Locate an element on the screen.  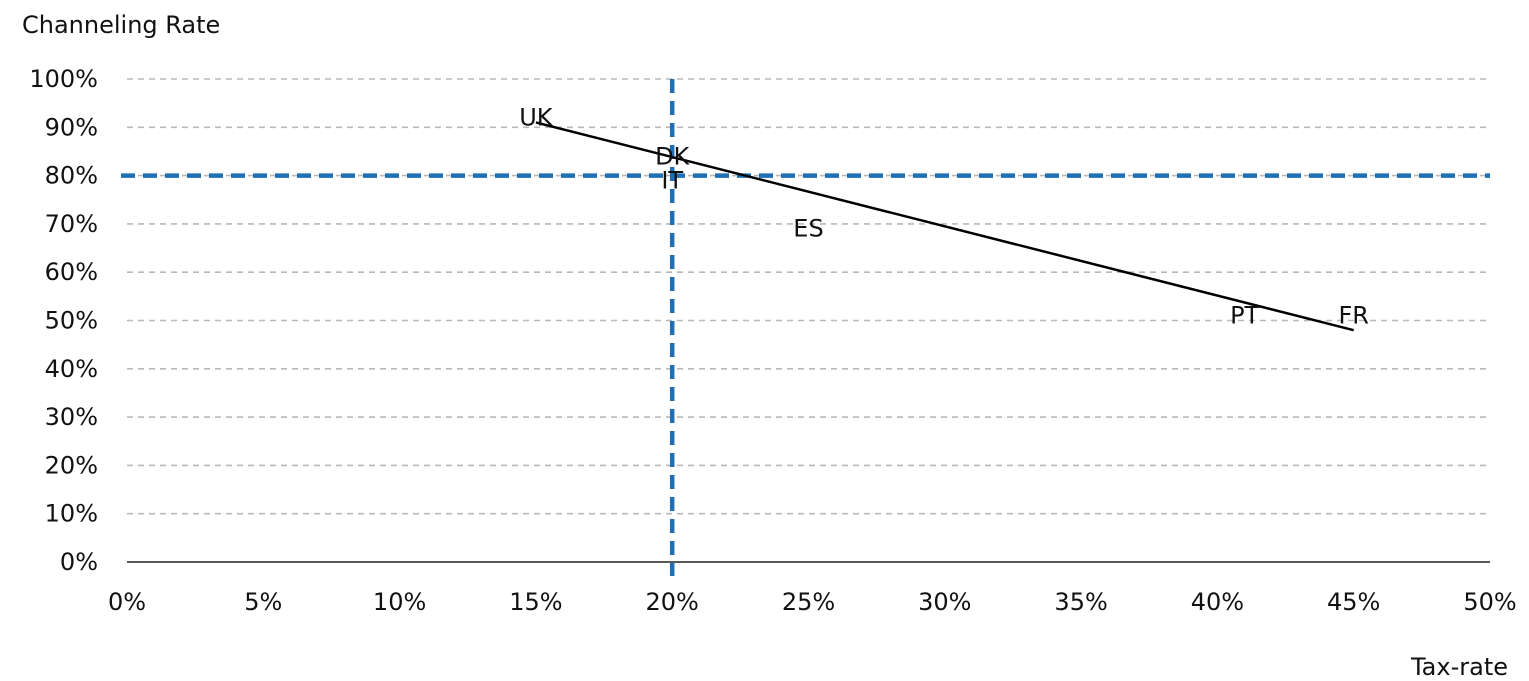
y-tick-labels: 0% 10% 20% 30% 40% 50% 60% 70% 80% 90% 100% is located at coordinates (63, 320).